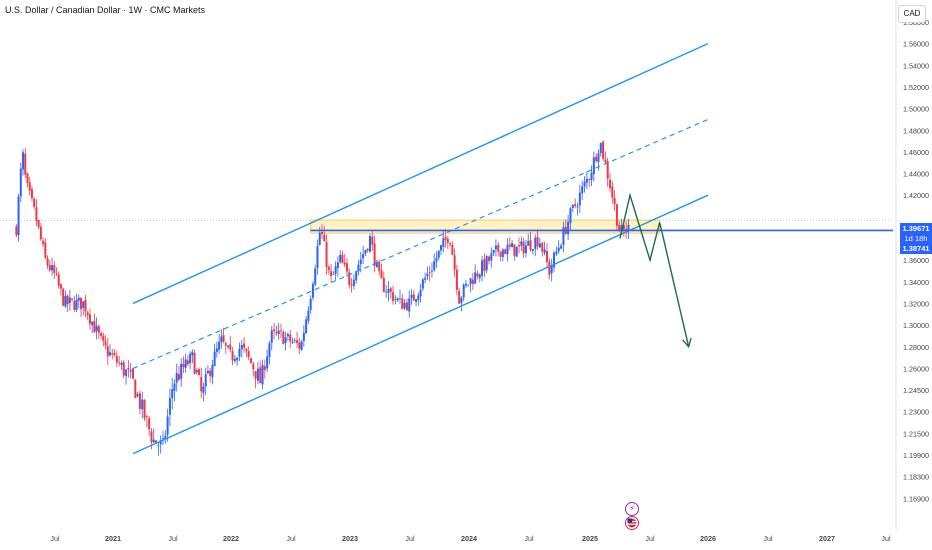 The image size is (932, 550). I want to click on us-flag-icon, so click(632, 523).